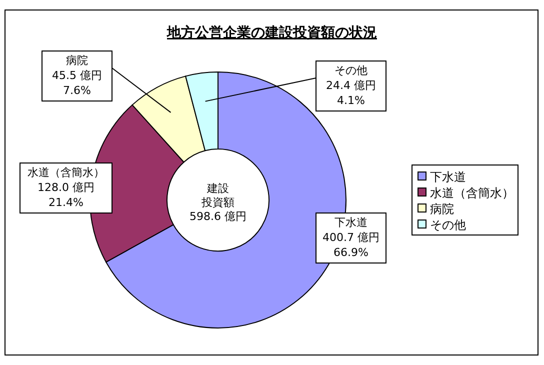 The width and height of the screenshot is (544, 365). Describe the element at coordinates (351, 222) in the screenshot. I see `slice-label: 下水道` at that location.